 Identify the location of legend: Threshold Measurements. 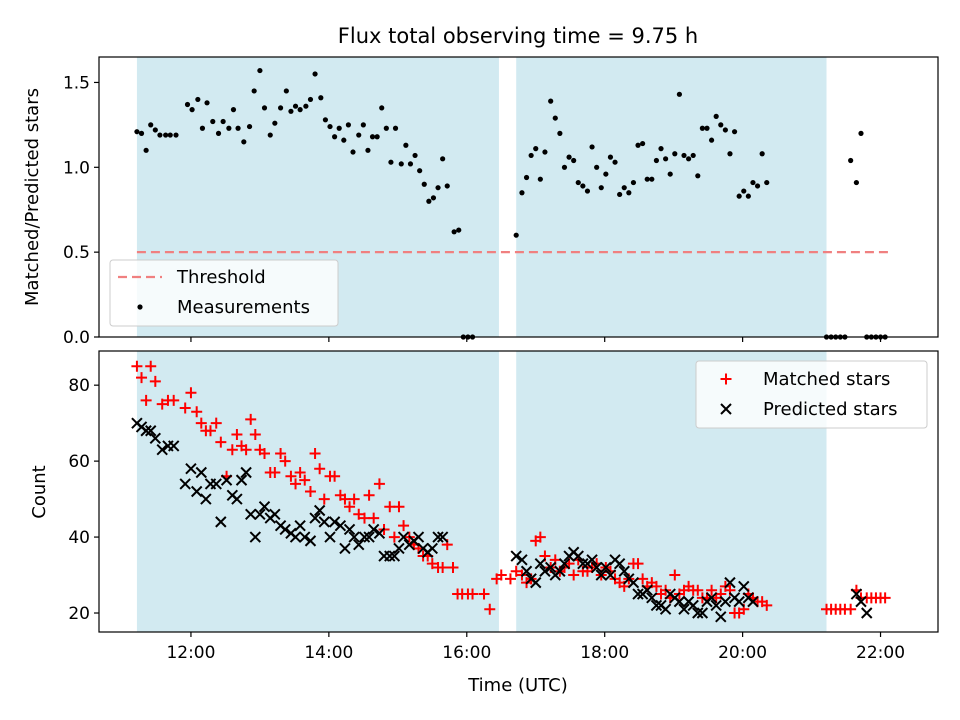
(224, 293).